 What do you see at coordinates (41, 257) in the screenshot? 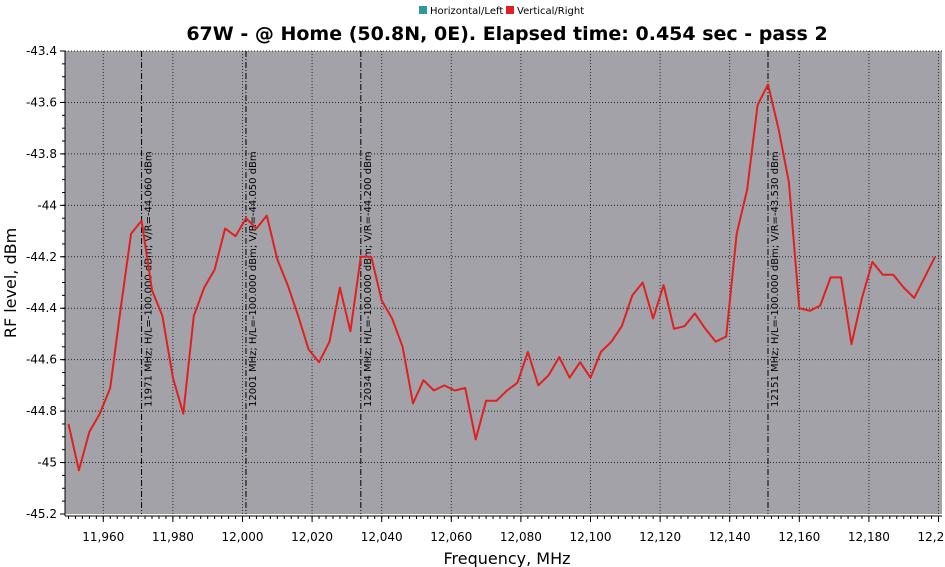
I see `y-tick-label: -44.2` at bounding box center [41, 257].